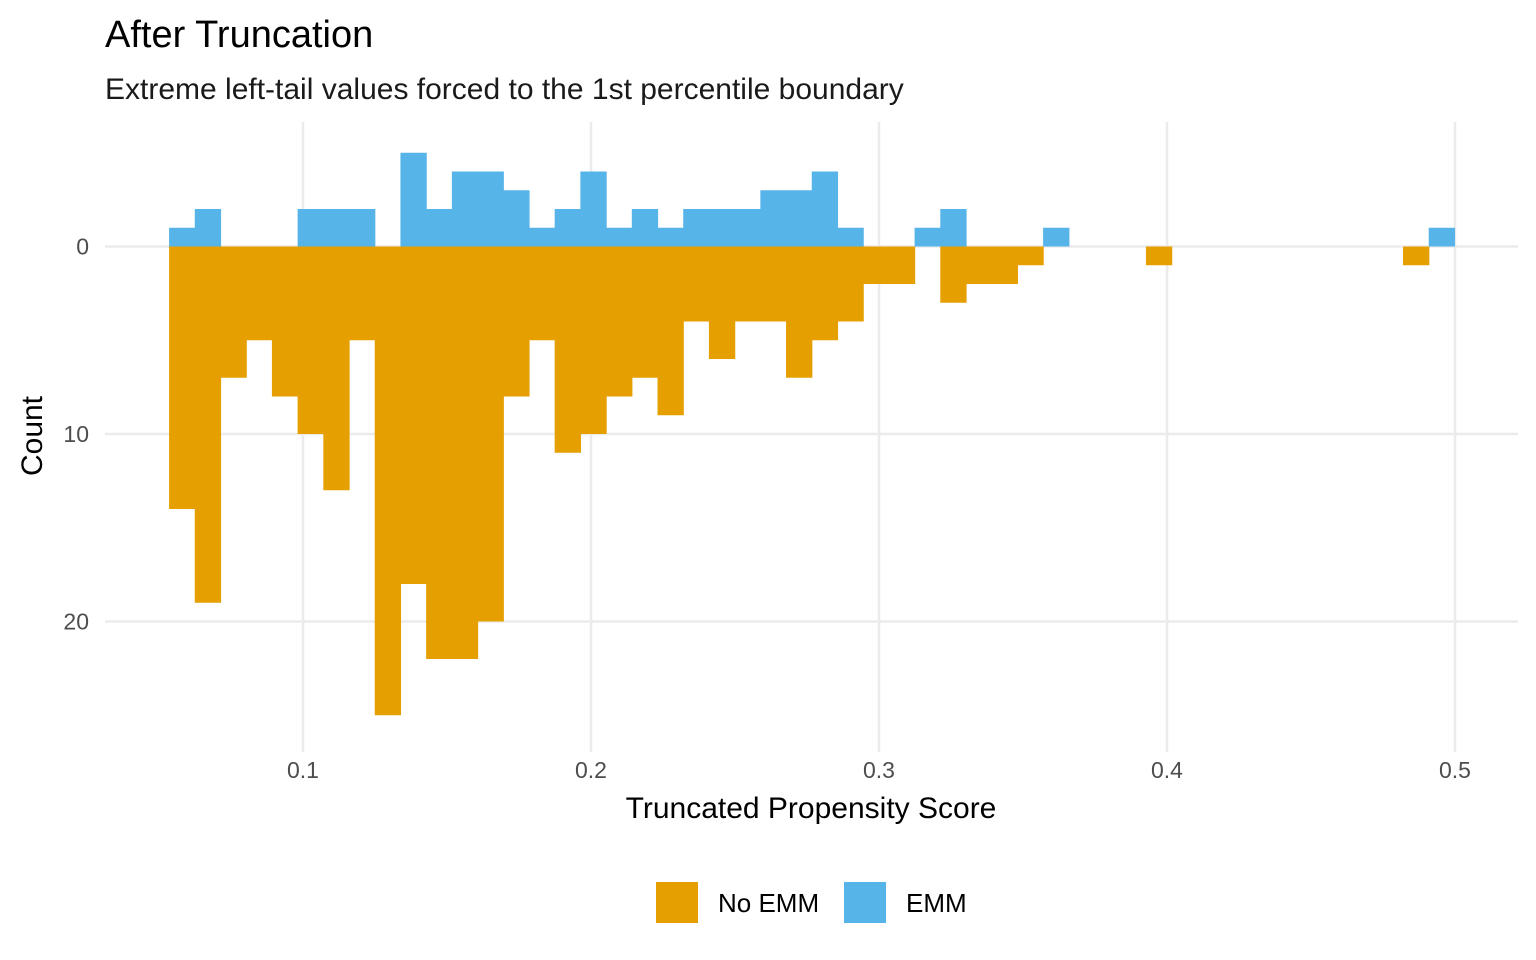 This screenshot has height=960, width=1536. What do you see at coordinates (677, 902) in the screenshot?
I see `legend-key-no-emm` at bounding box center [677, 902].